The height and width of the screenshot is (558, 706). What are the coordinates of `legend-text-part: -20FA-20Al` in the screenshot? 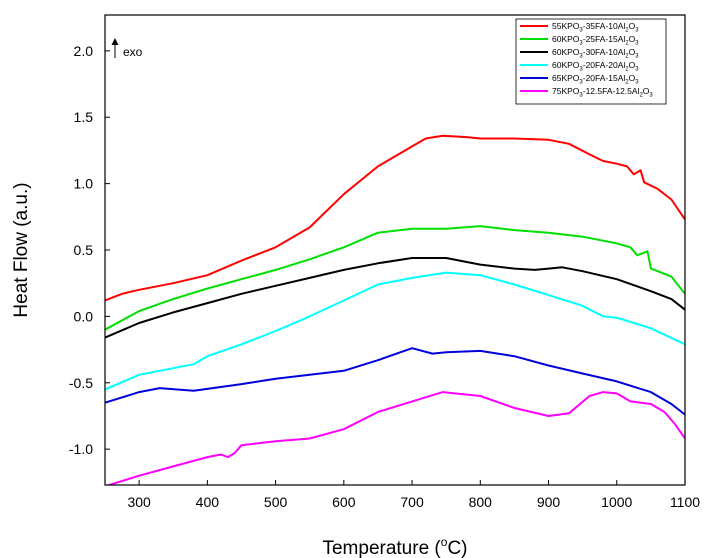 It's located at (604, 65).